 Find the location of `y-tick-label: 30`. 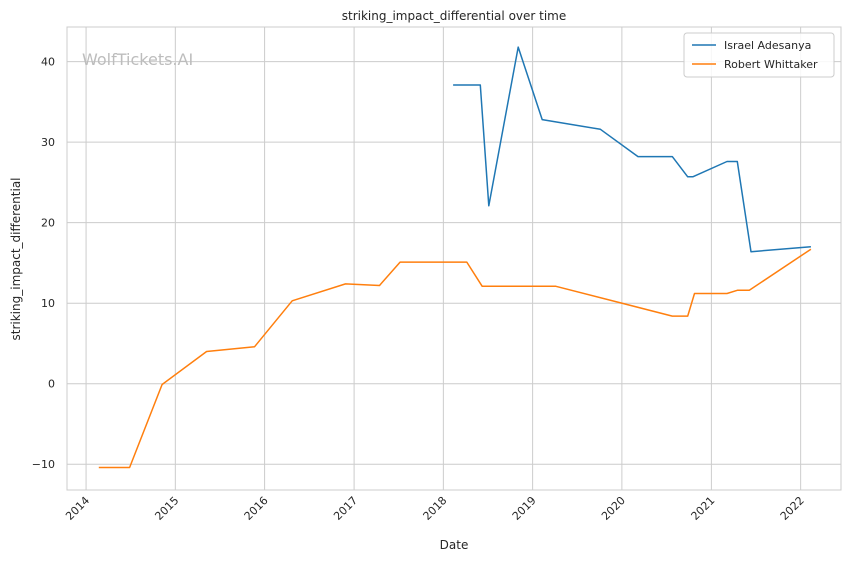

y-tick-label: 30 is located at coordinates (48, 142).